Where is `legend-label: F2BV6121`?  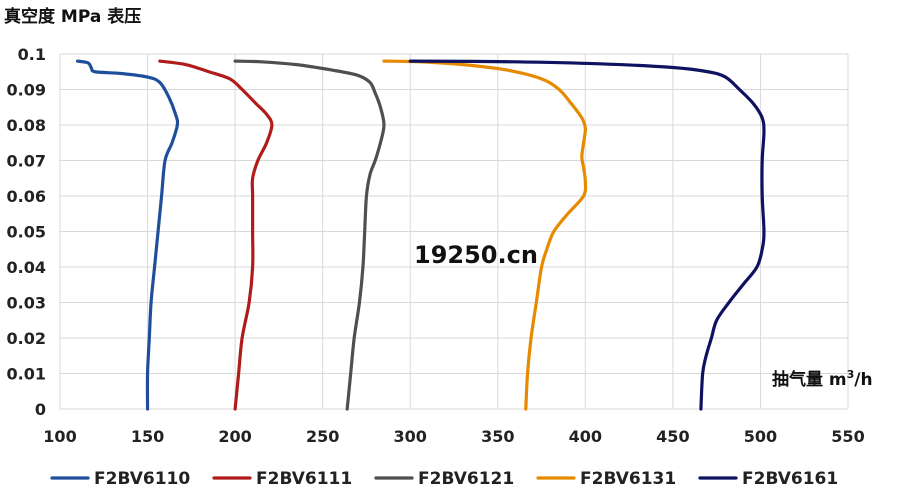
legend-label: F2BV6121 is located at coordinates (466, 479).